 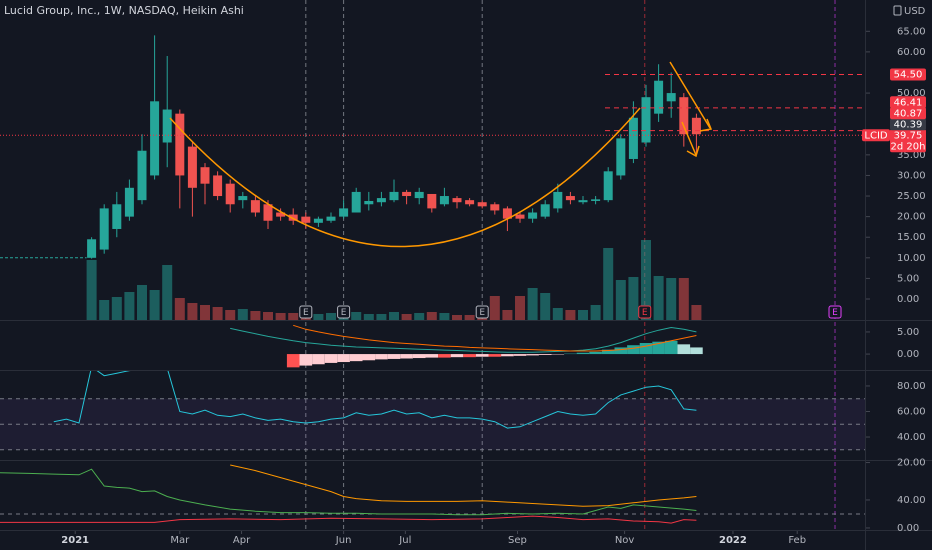 What do you see at coordinates (908, 124) in the screenshot?
I see `price-label: 40.39` at bounding box center [908, 124].